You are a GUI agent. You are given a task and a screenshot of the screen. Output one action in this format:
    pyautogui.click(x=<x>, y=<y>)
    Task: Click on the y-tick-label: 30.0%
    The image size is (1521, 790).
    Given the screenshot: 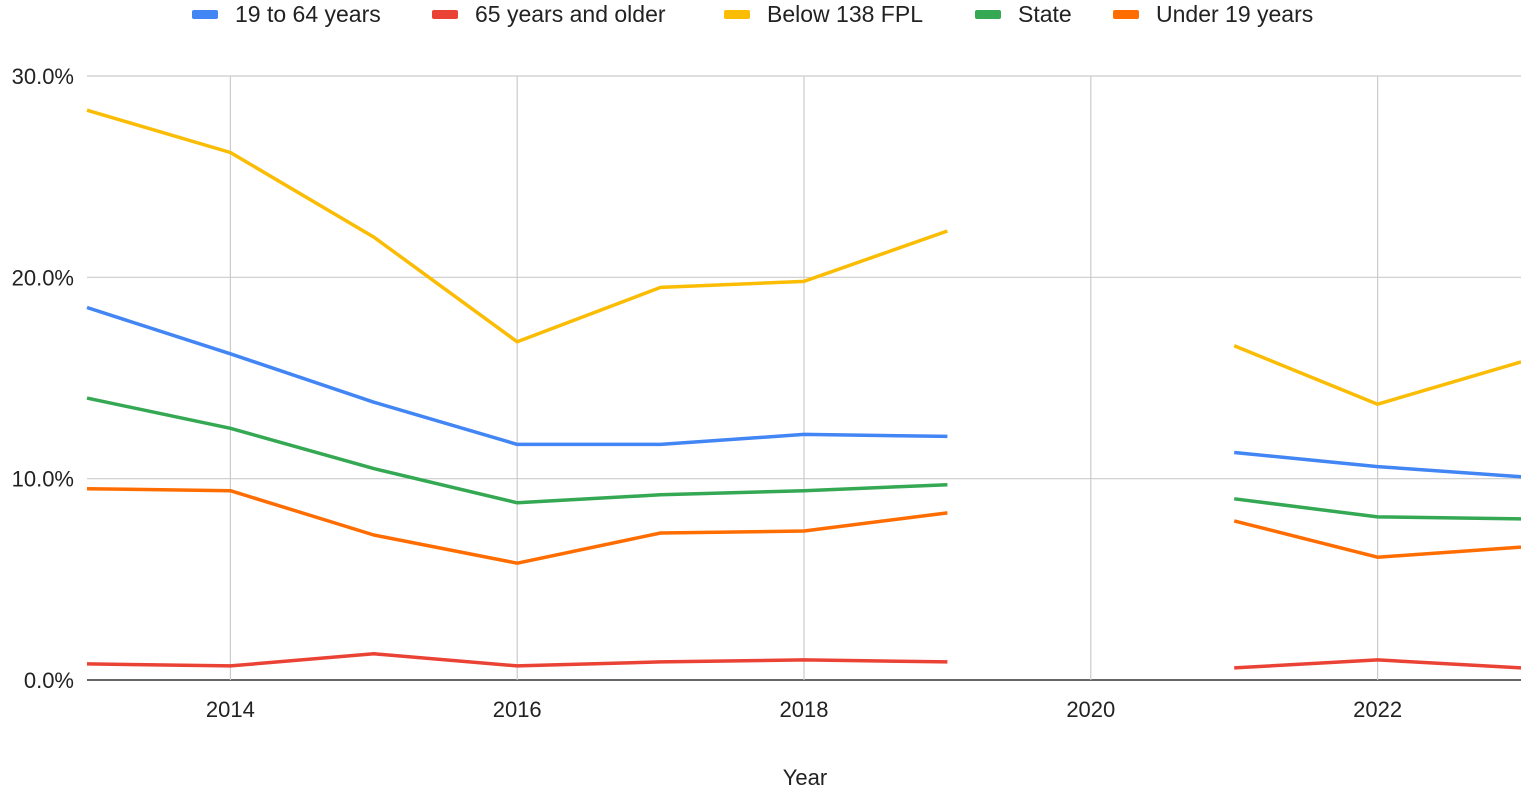 What is the action you would take?
    pyautogui.click(x=43, y=76)
    